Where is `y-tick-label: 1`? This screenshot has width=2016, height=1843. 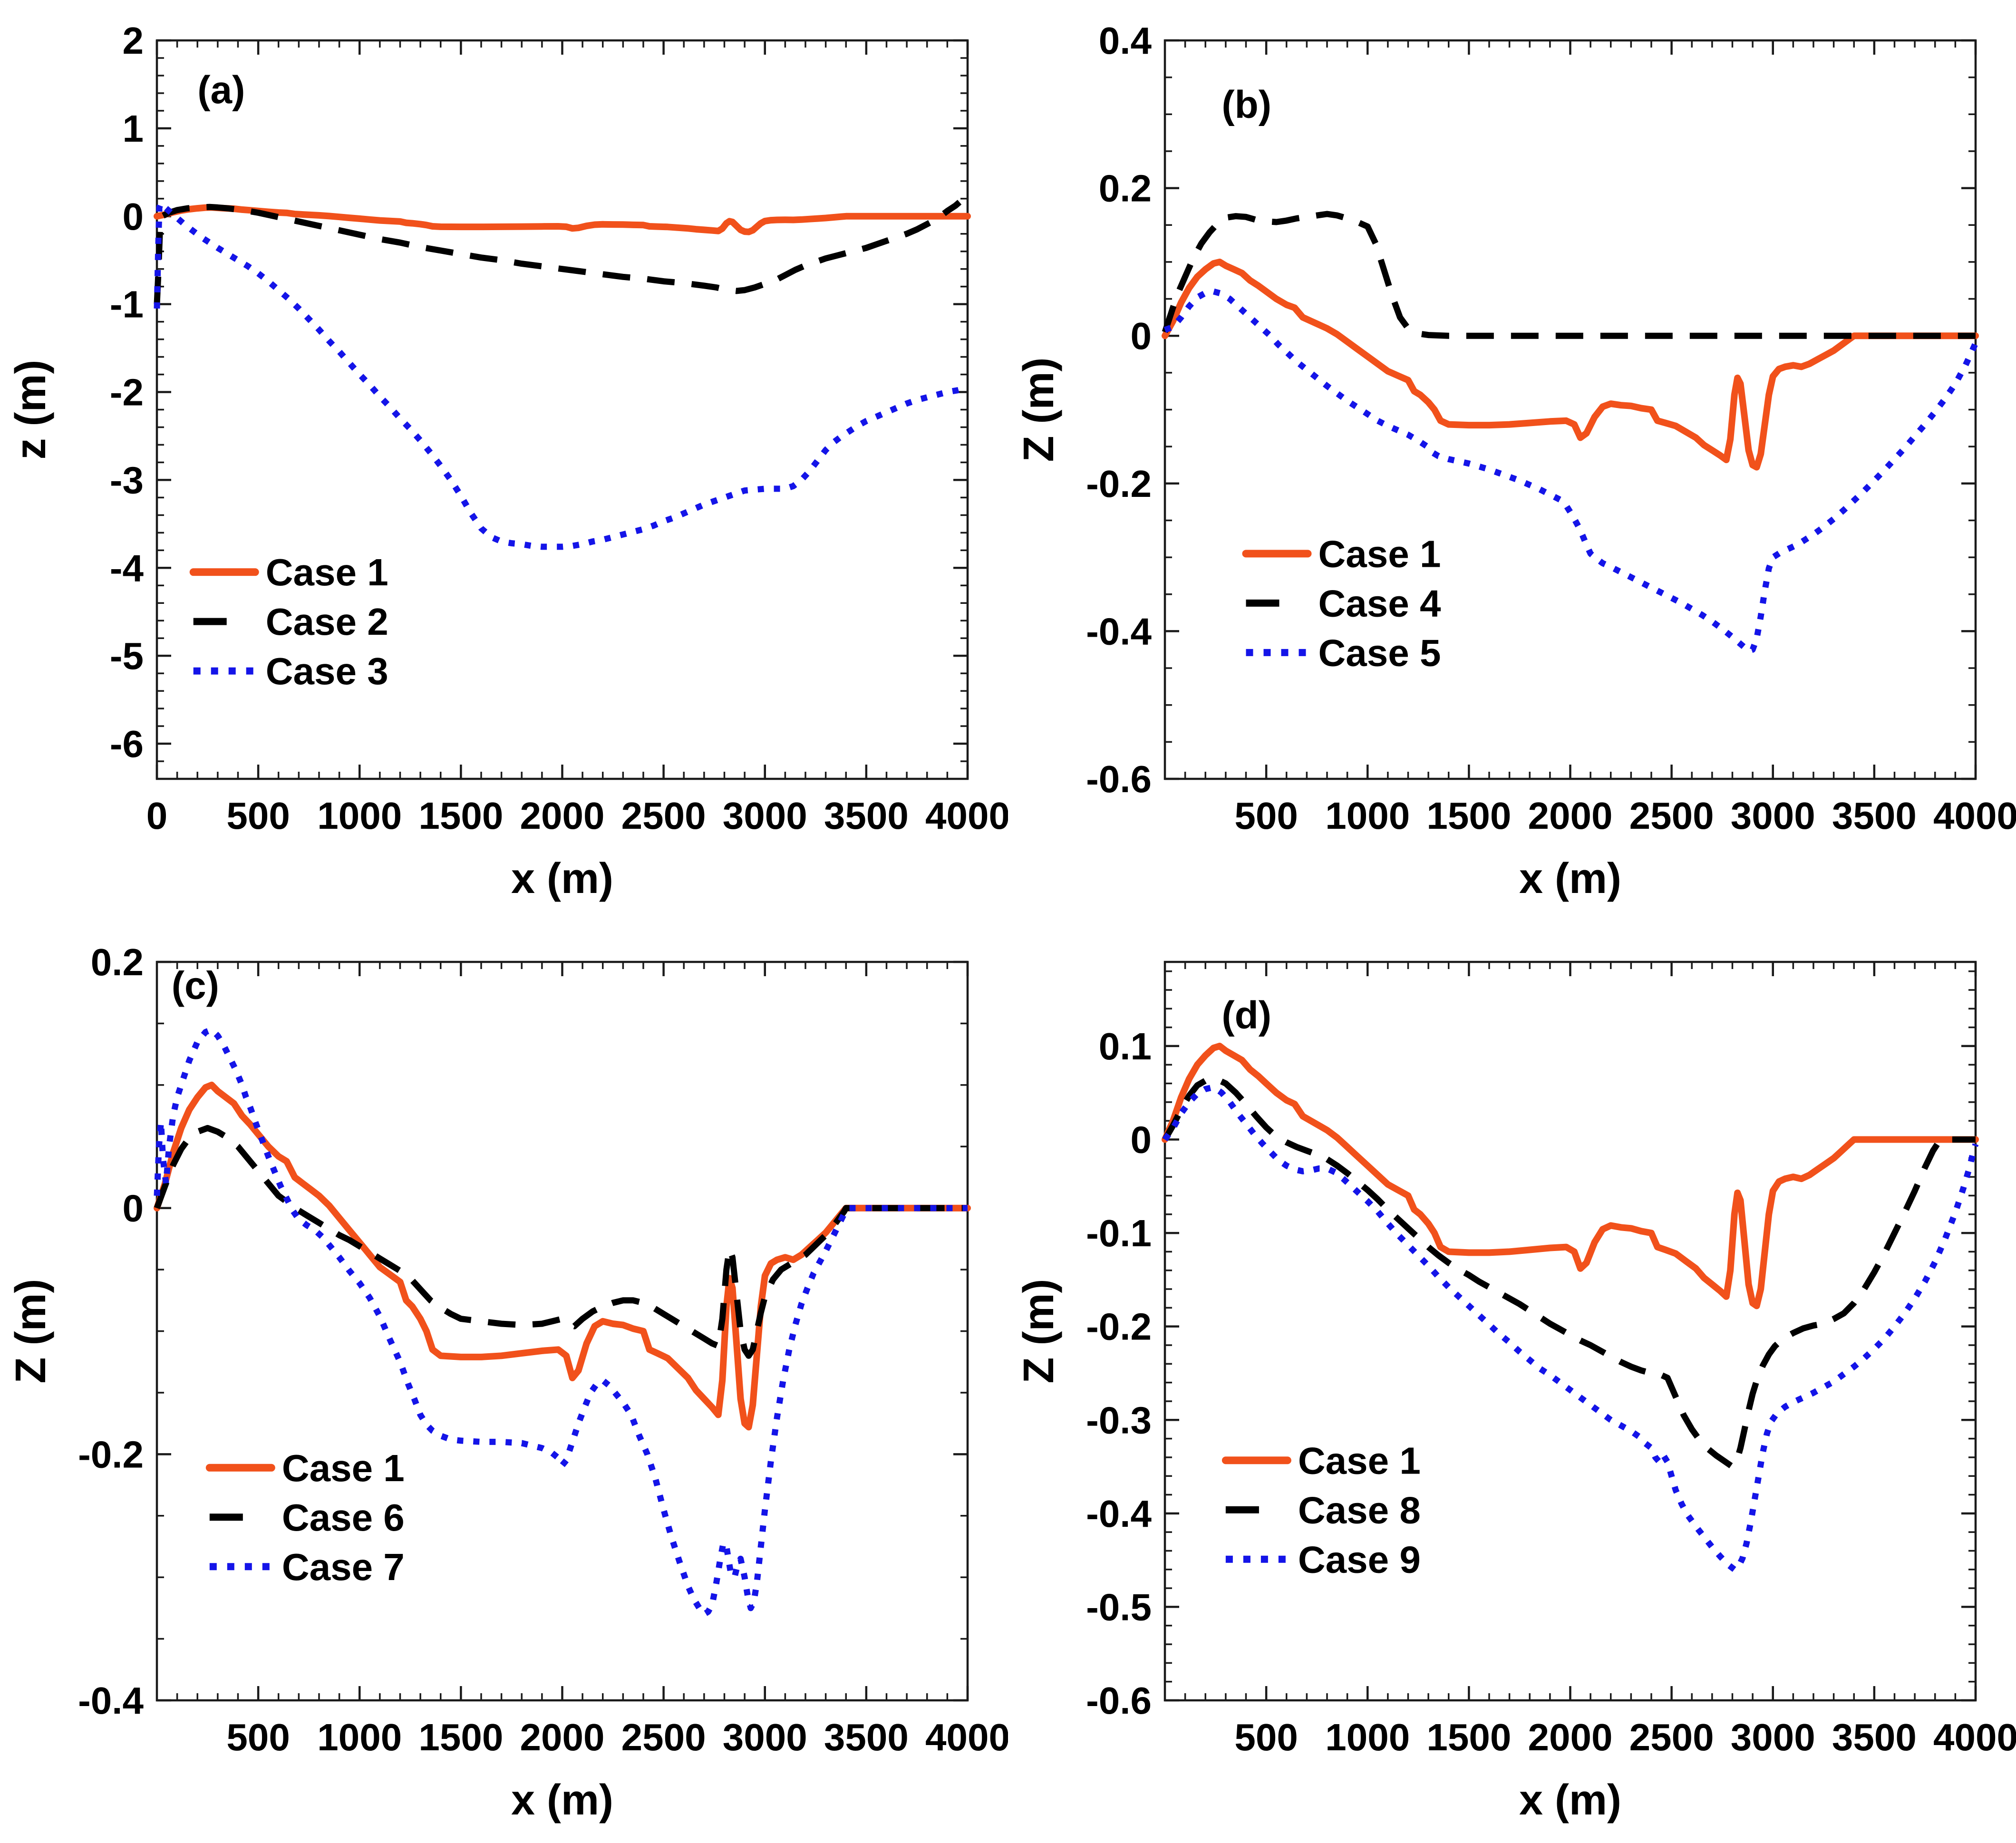
y-tick-label: 1 is located at coordinates (133, 128).